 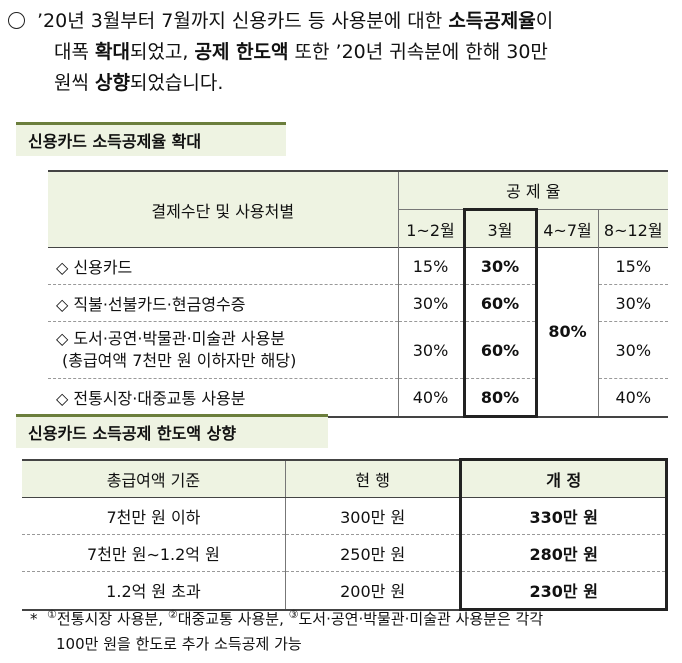 What do you see at coordinates (301, 52) in the screenshot?
I see `intro-line-2: 대폭 확대되었고, 공제 한도액 또한 ’20년 귀속분에 한해 30만` at bounding box center [301, 52].